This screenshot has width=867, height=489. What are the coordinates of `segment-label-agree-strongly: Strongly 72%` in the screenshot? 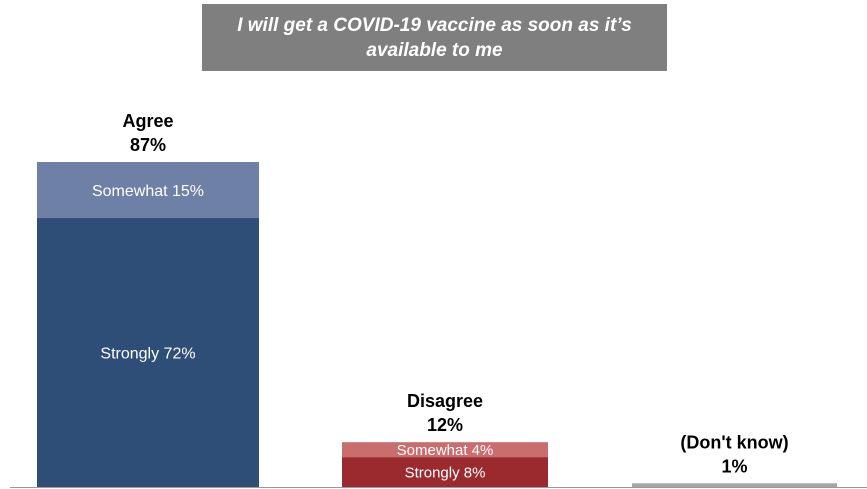 It's located at (147, 353).